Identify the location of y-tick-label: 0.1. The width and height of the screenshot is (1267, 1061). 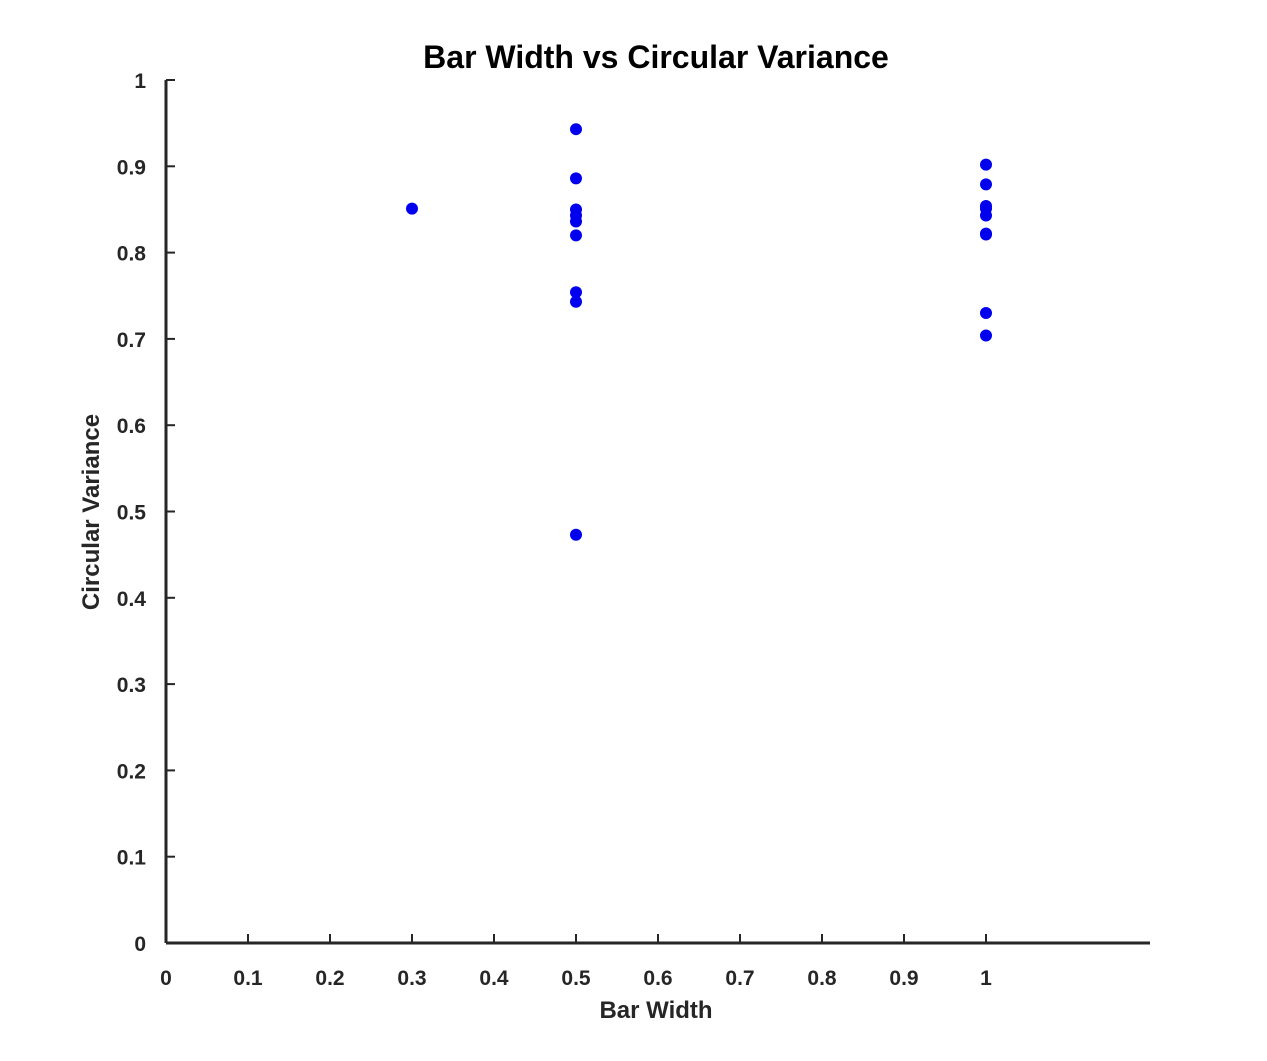
(132, 858).